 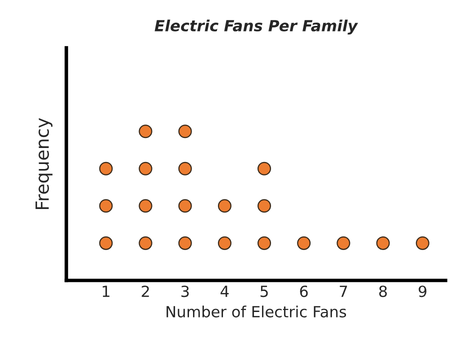 I want to click on x-tick-label: 5, so click(x=264, y=292).